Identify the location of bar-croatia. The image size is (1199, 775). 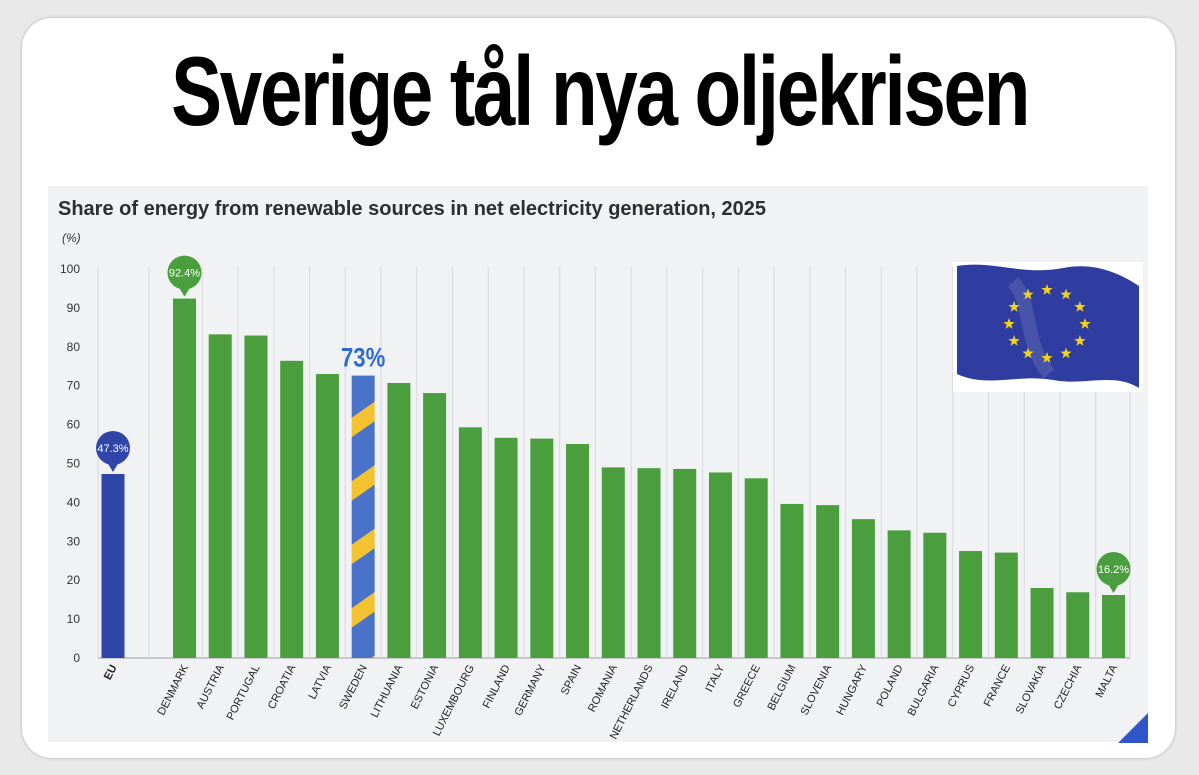
(292, 509).